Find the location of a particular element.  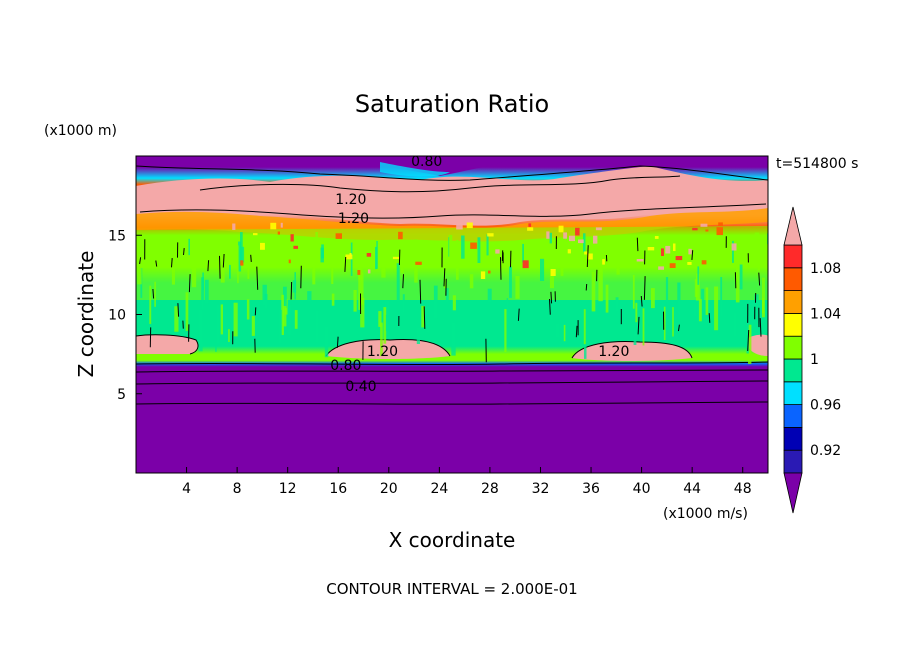

x-axis-label: X coordinate is located at coordinates (452, 540).